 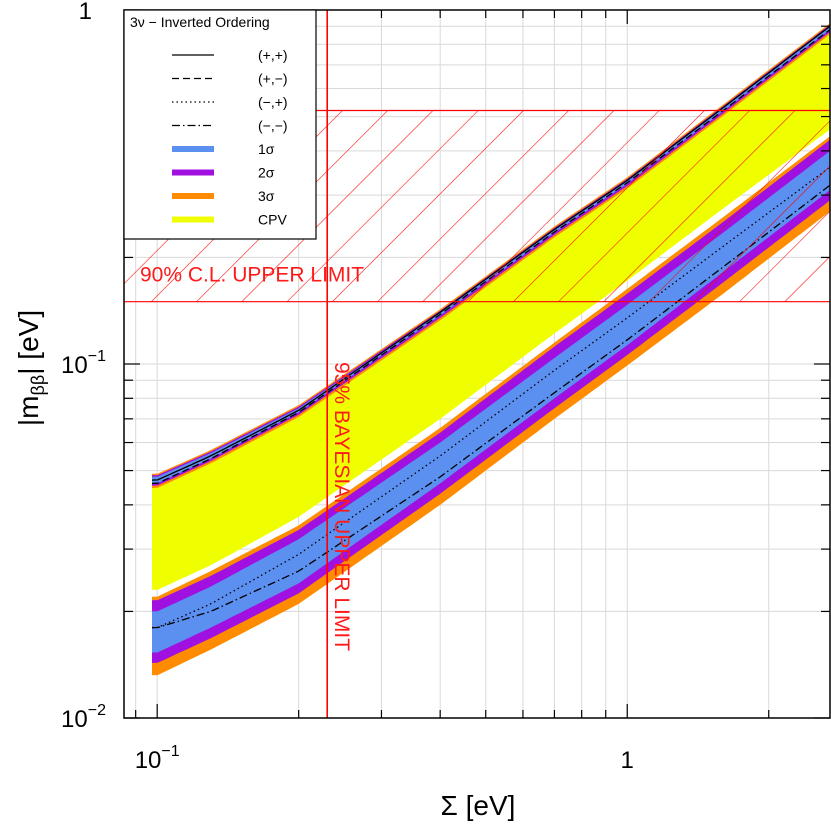 What do you see at coordinates (341, 506) in the screenshot?
I see `bayesian-limit-label: 95% BAYESIAN UPPER LIMIT` at bounding box center [341, 506].